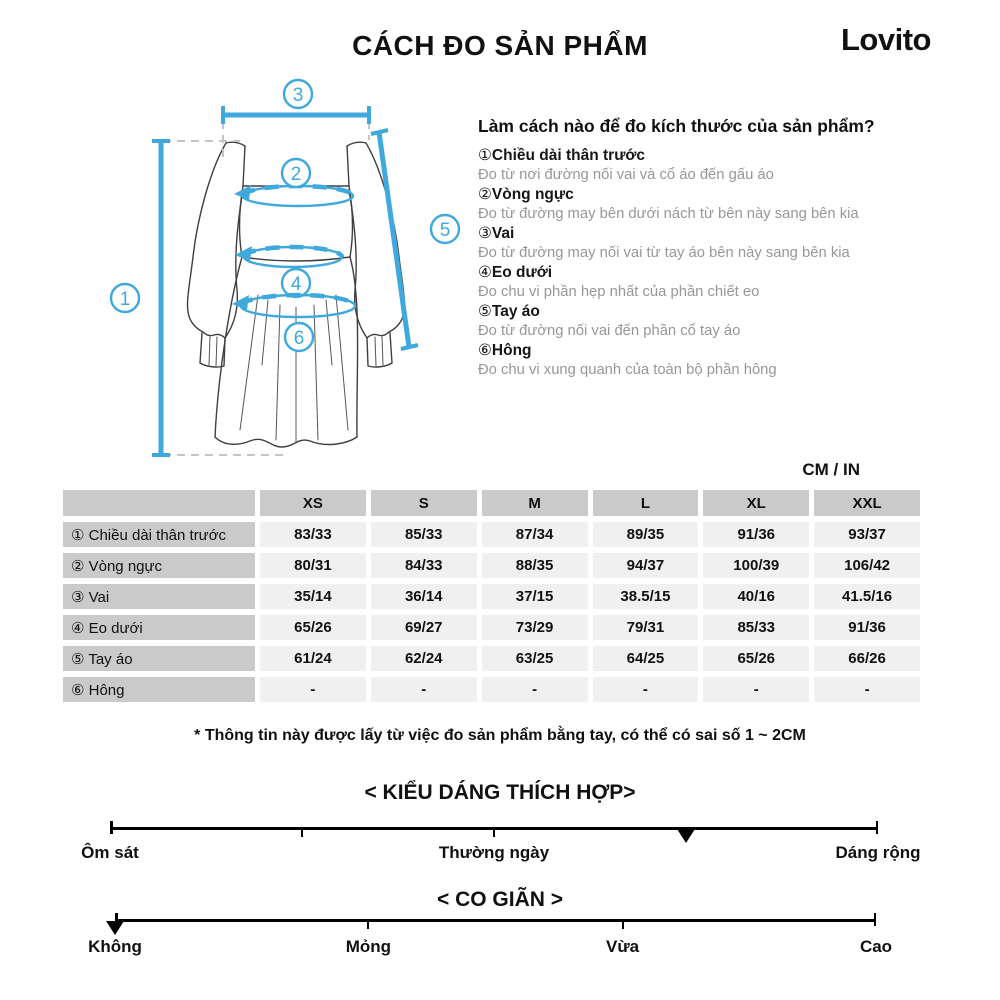  I want to click on stretch-scale-labels: Không Mỏng Vừa Cao, so click(490, 948).